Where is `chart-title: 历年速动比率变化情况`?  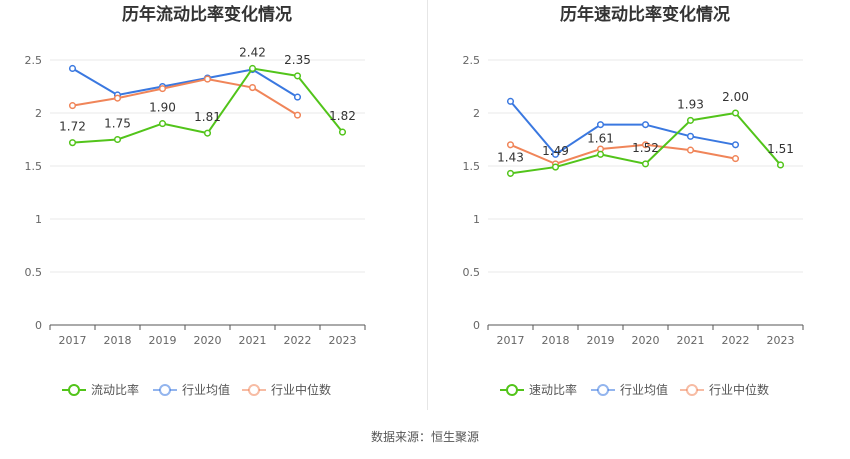 chart-title: 历年速动比率变化情况 is located at coordinates (645, 14).